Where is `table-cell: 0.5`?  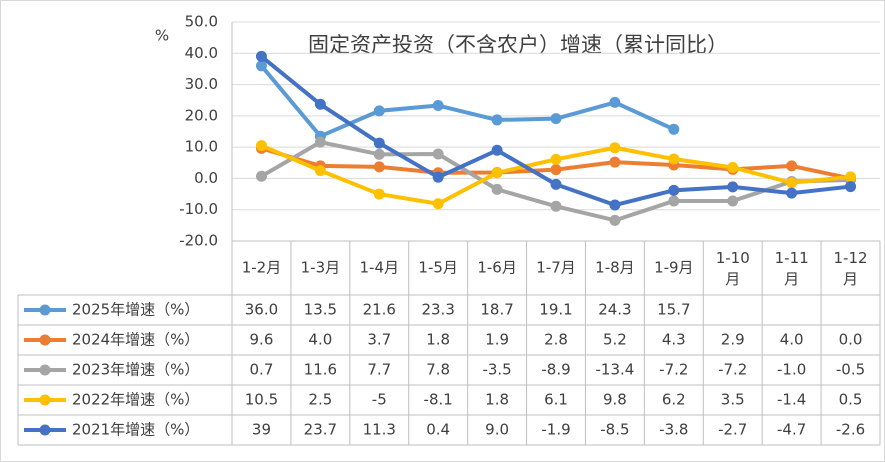
table-cell: 0.5 is located at coordinates (851, 400).